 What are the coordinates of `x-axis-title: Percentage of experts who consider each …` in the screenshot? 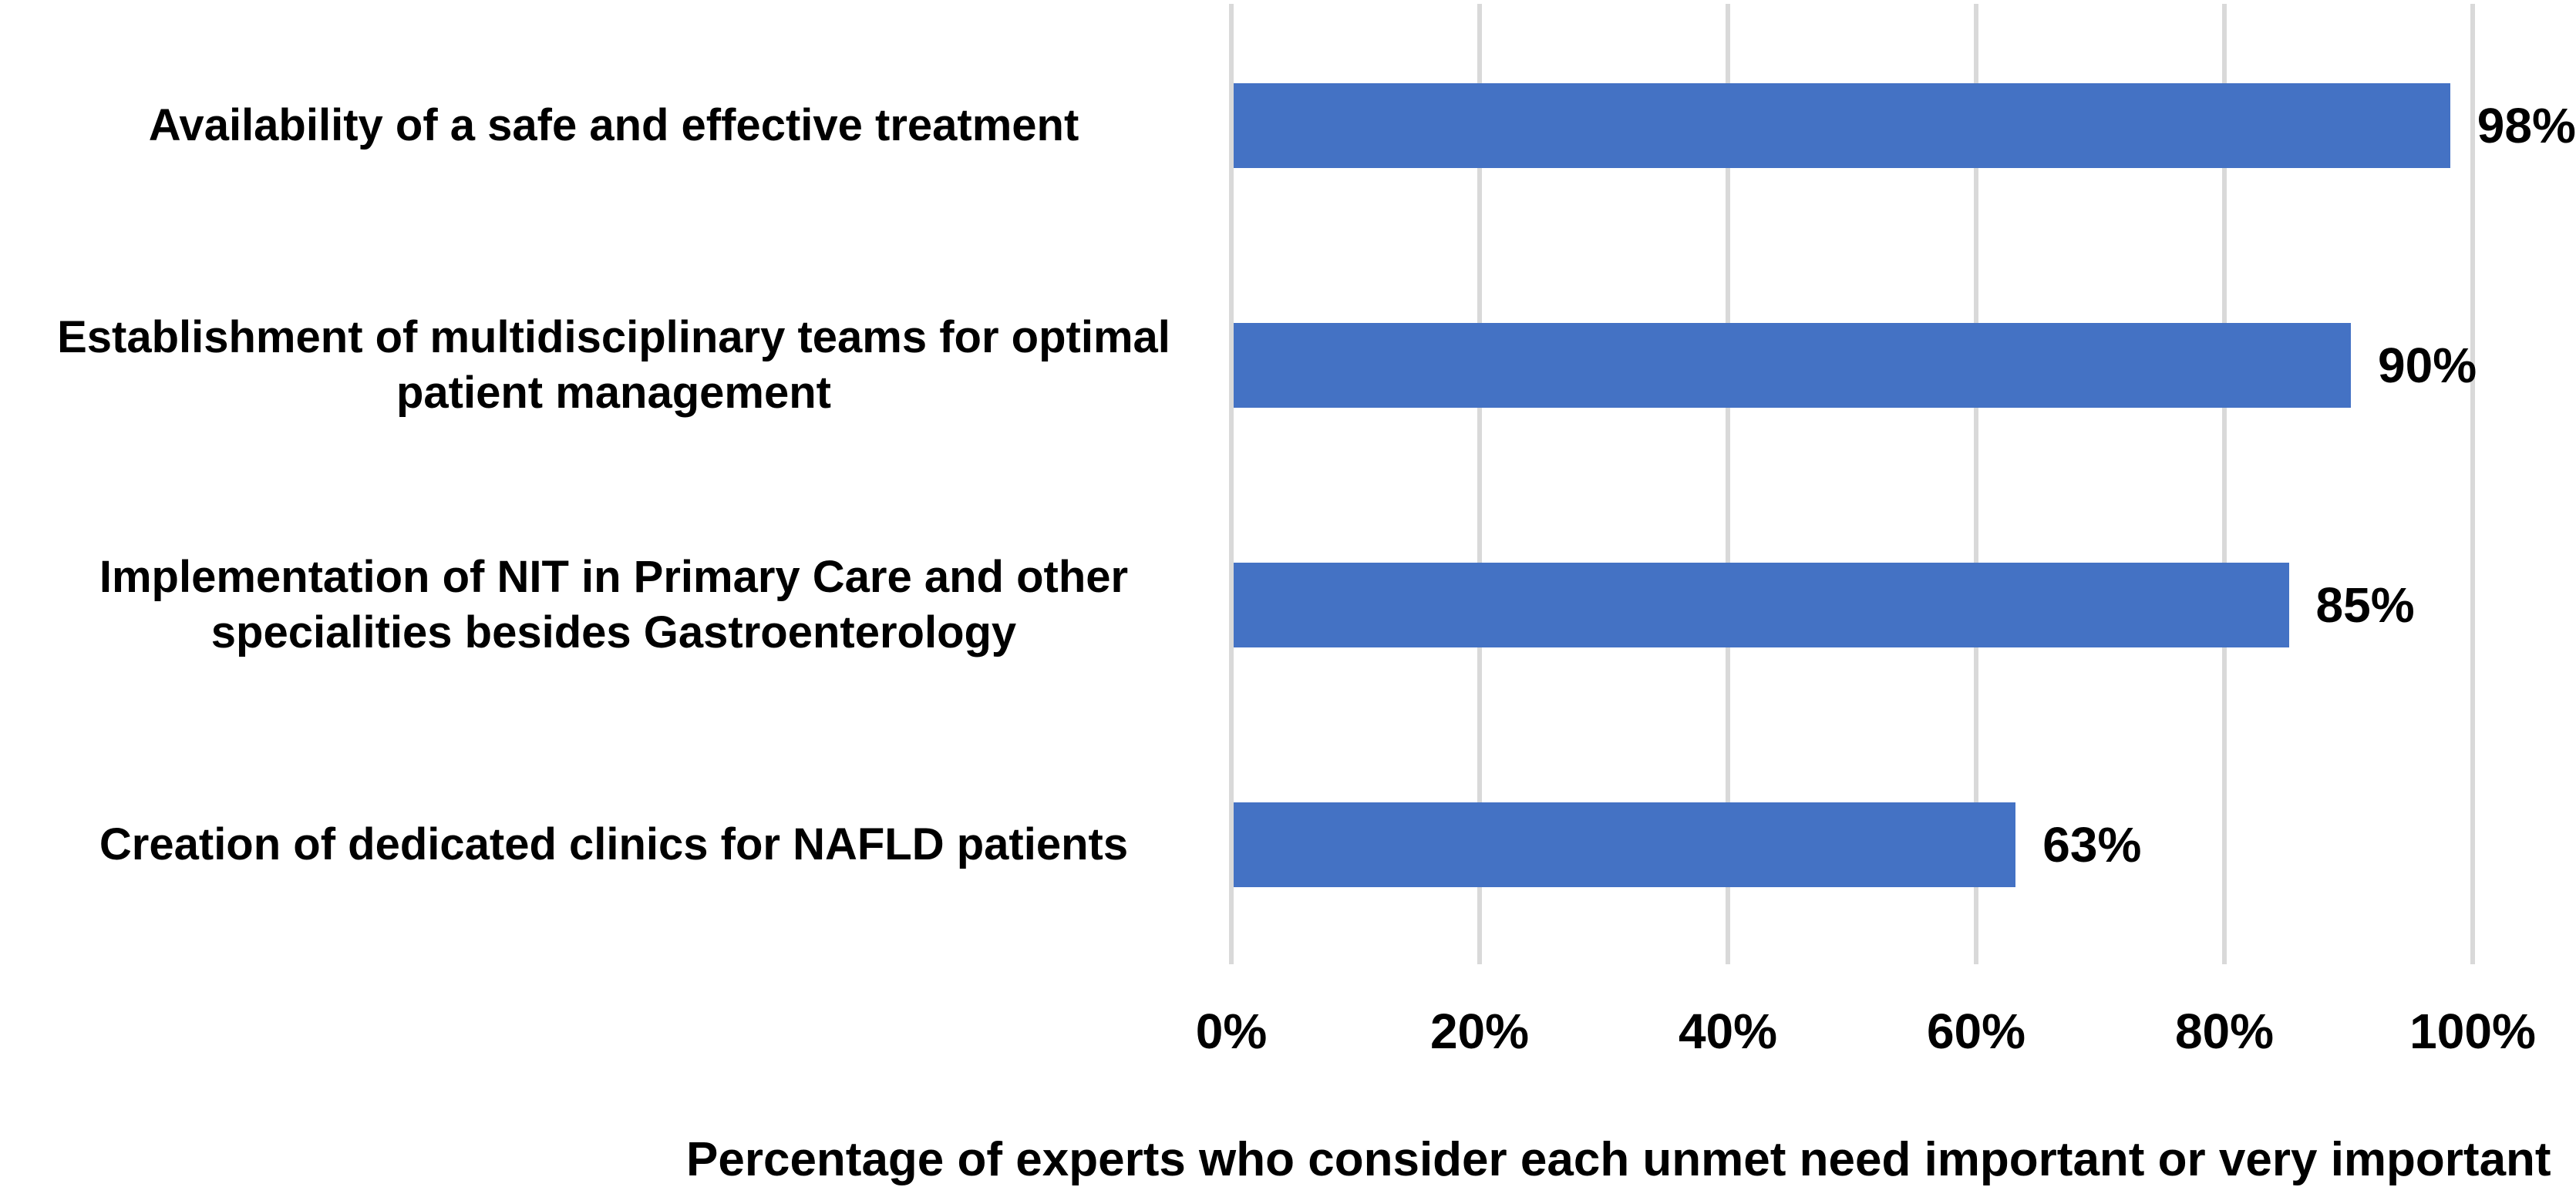 It's located at (1618, 1159).